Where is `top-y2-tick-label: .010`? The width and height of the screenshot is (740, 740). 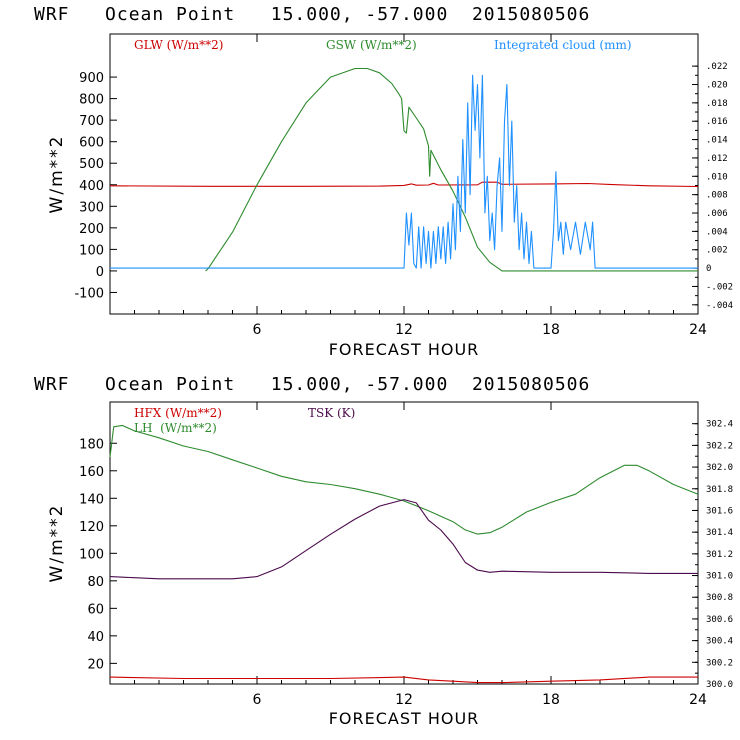 top-y2-tick-label: .010 is located at coordinates (717, 177).